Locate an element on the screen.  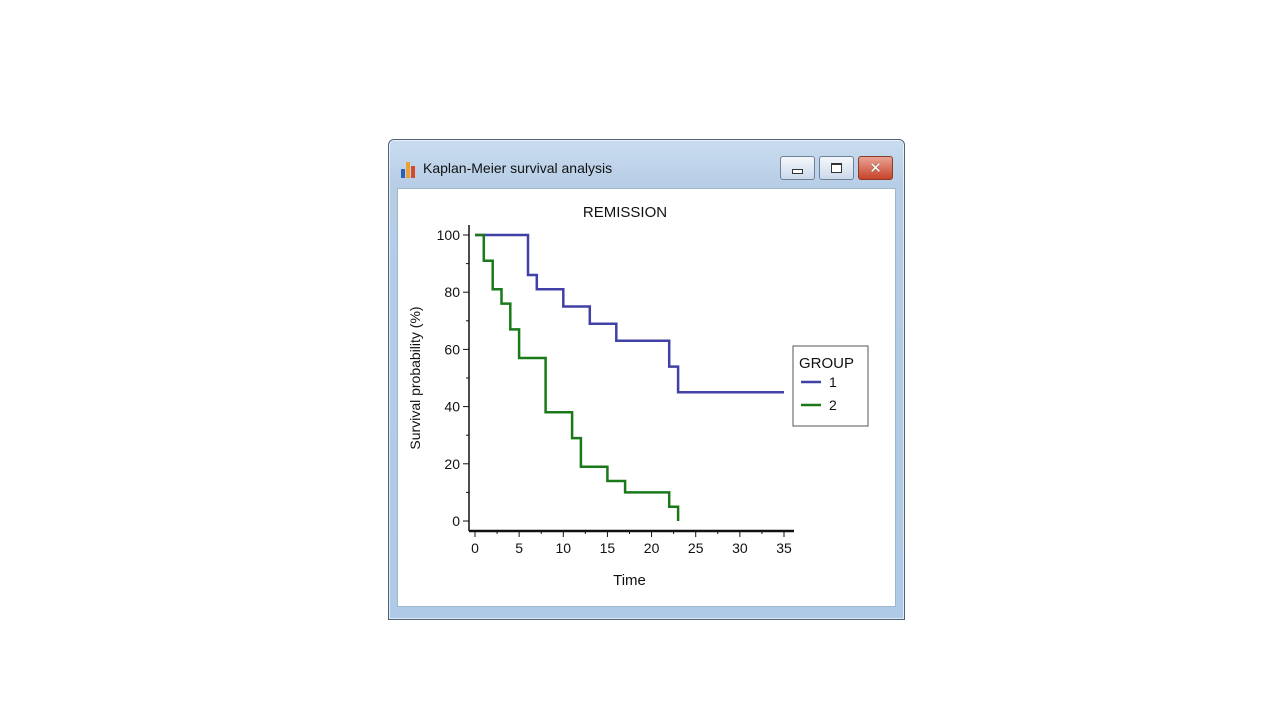
y-tick-label: 100 is located at coordinates (449, 235).